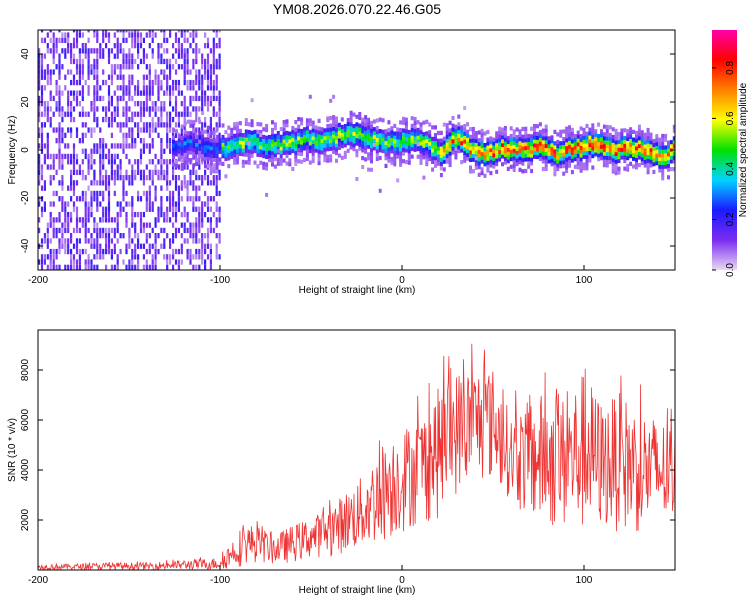 The height and width of the screenshot is (600, 750). What do you see at coordinates (269, 140) in the screenshot?
I see `heatmap-cell-1909` at bounding box center [269, 140].